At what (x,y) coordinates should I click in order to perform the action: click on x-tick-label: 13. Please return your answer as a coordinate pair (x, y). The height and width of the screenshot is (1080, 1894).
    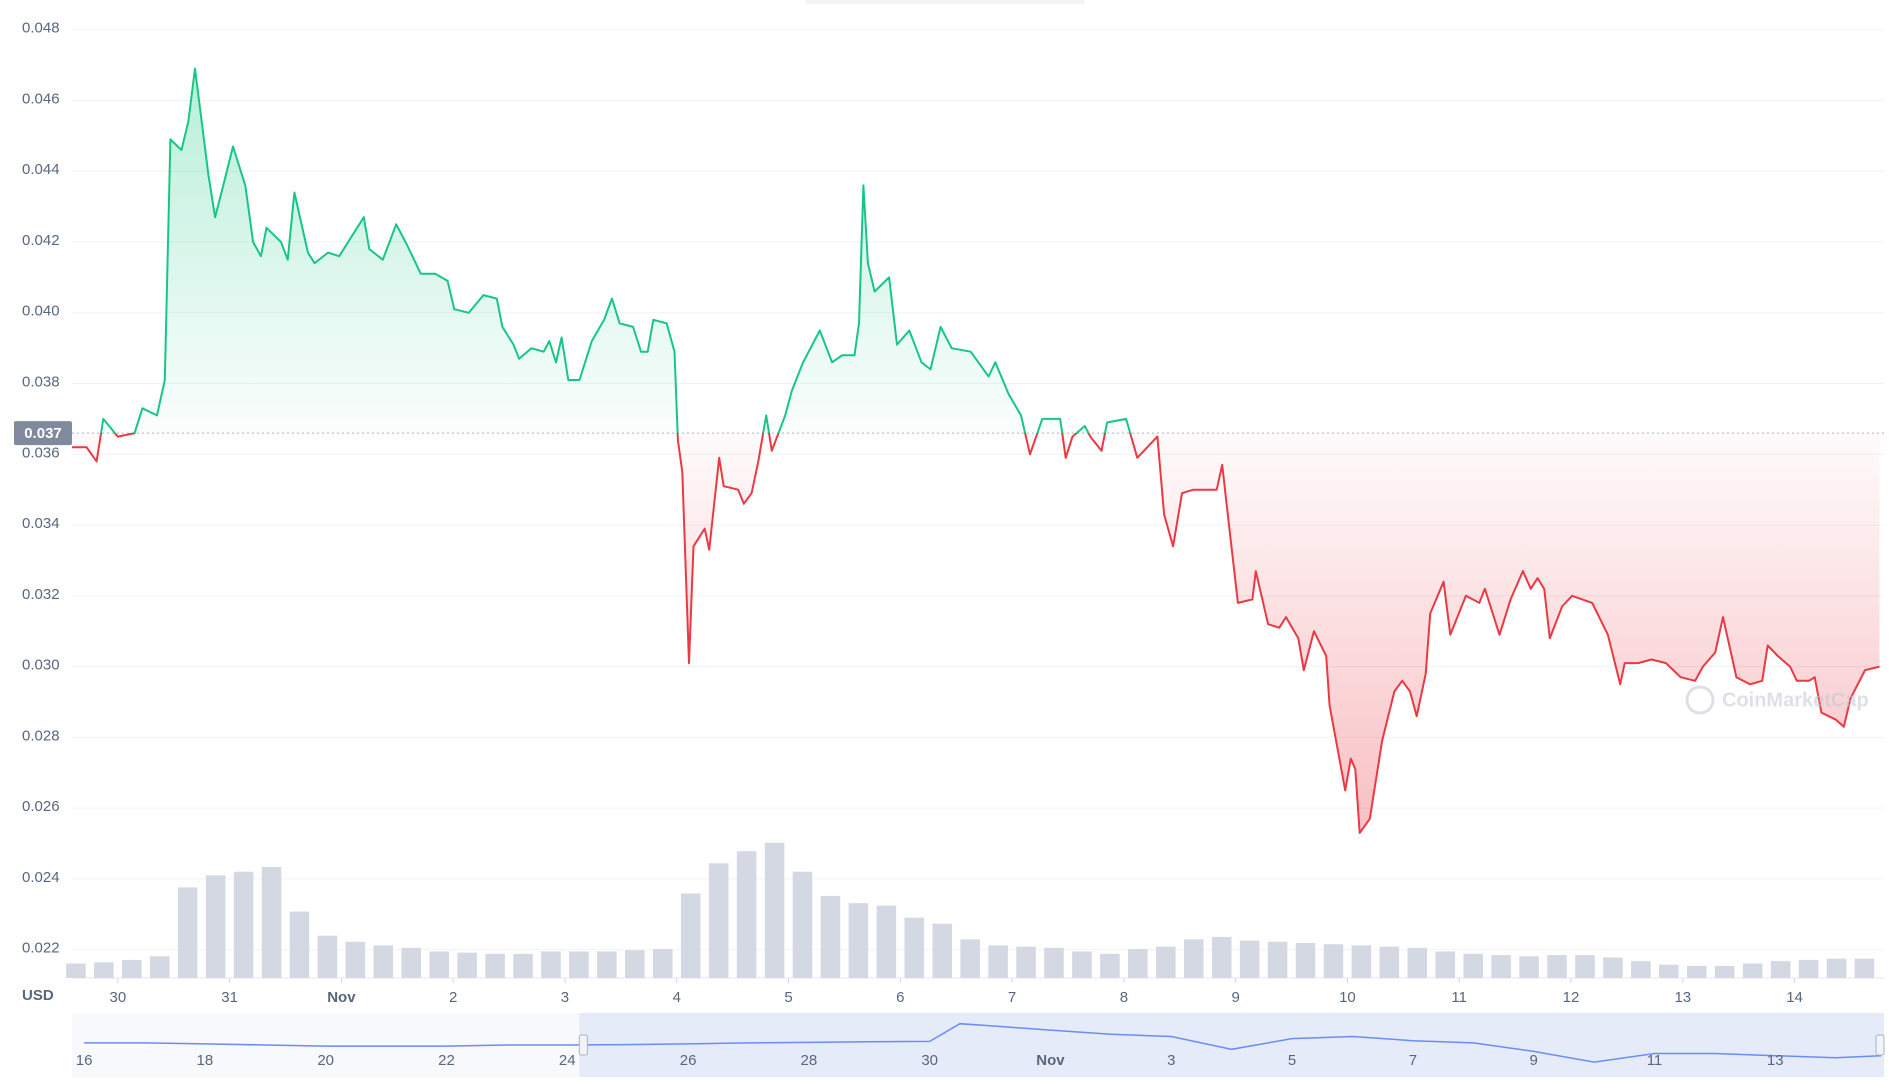
    Looking at the image, I should click on (1682, 997).